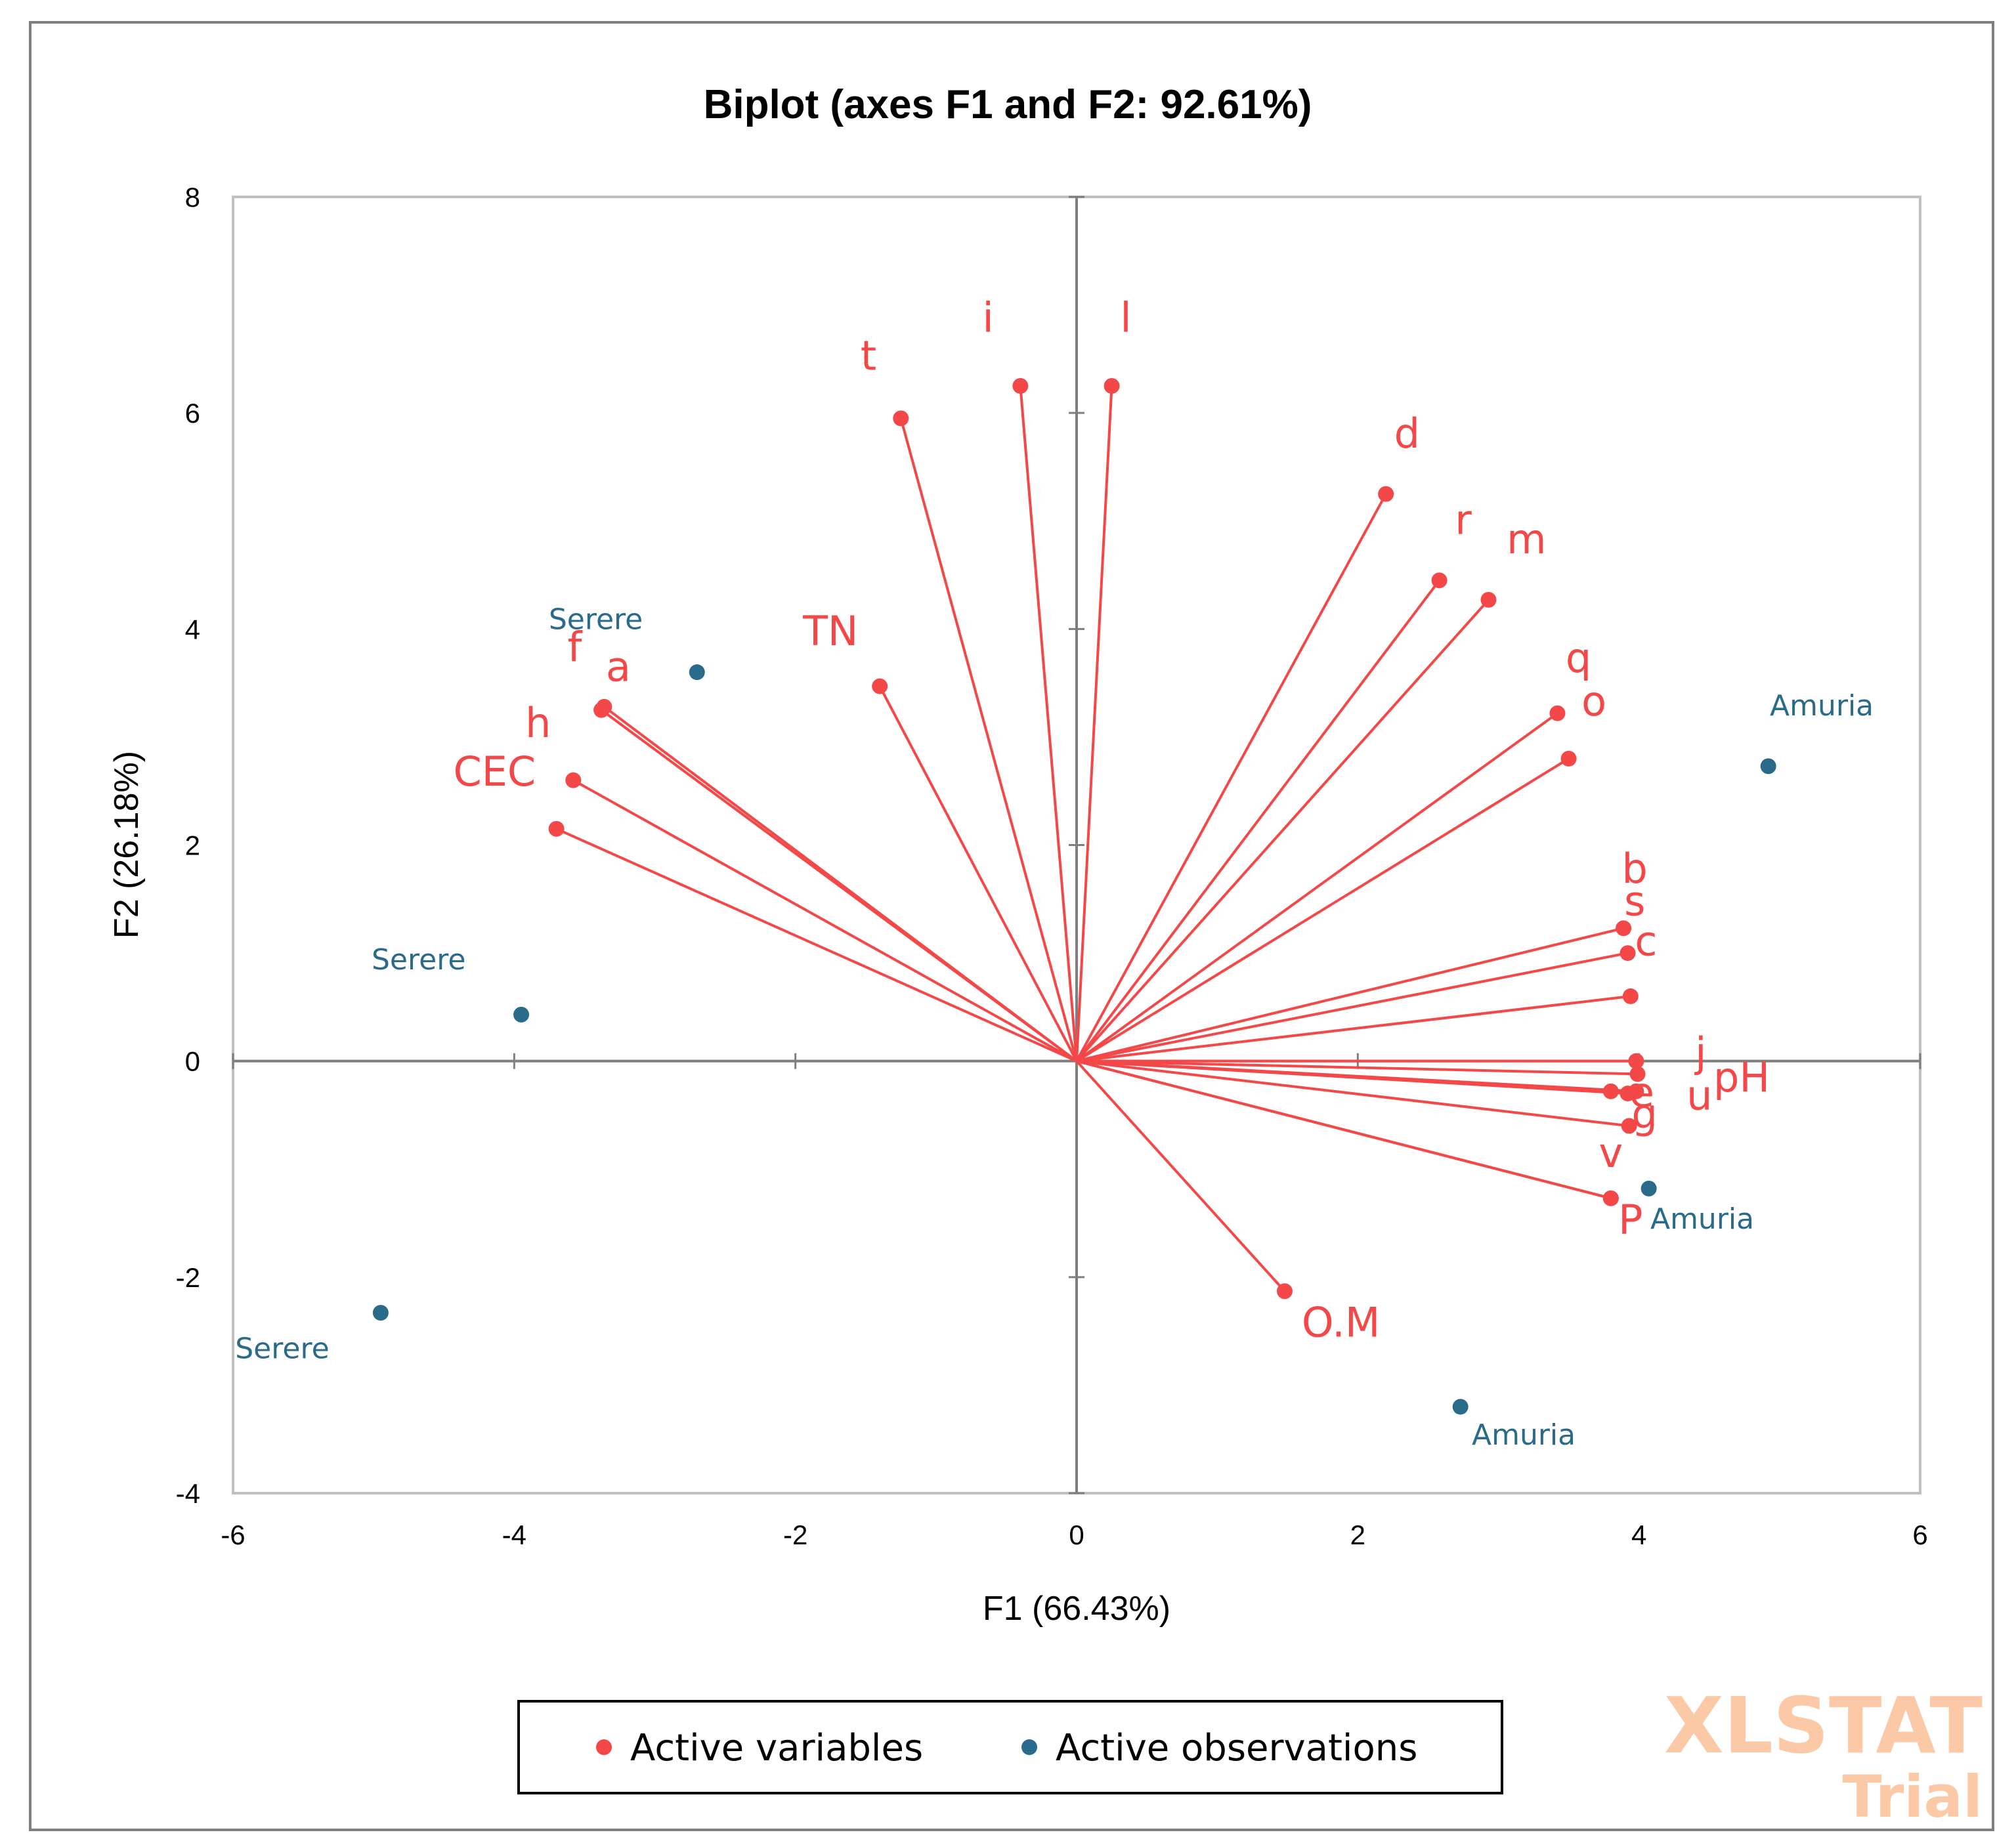 The height and width of the screenshot is (1843, 2016). I want to click on variable-label: t, so click(869, 355).